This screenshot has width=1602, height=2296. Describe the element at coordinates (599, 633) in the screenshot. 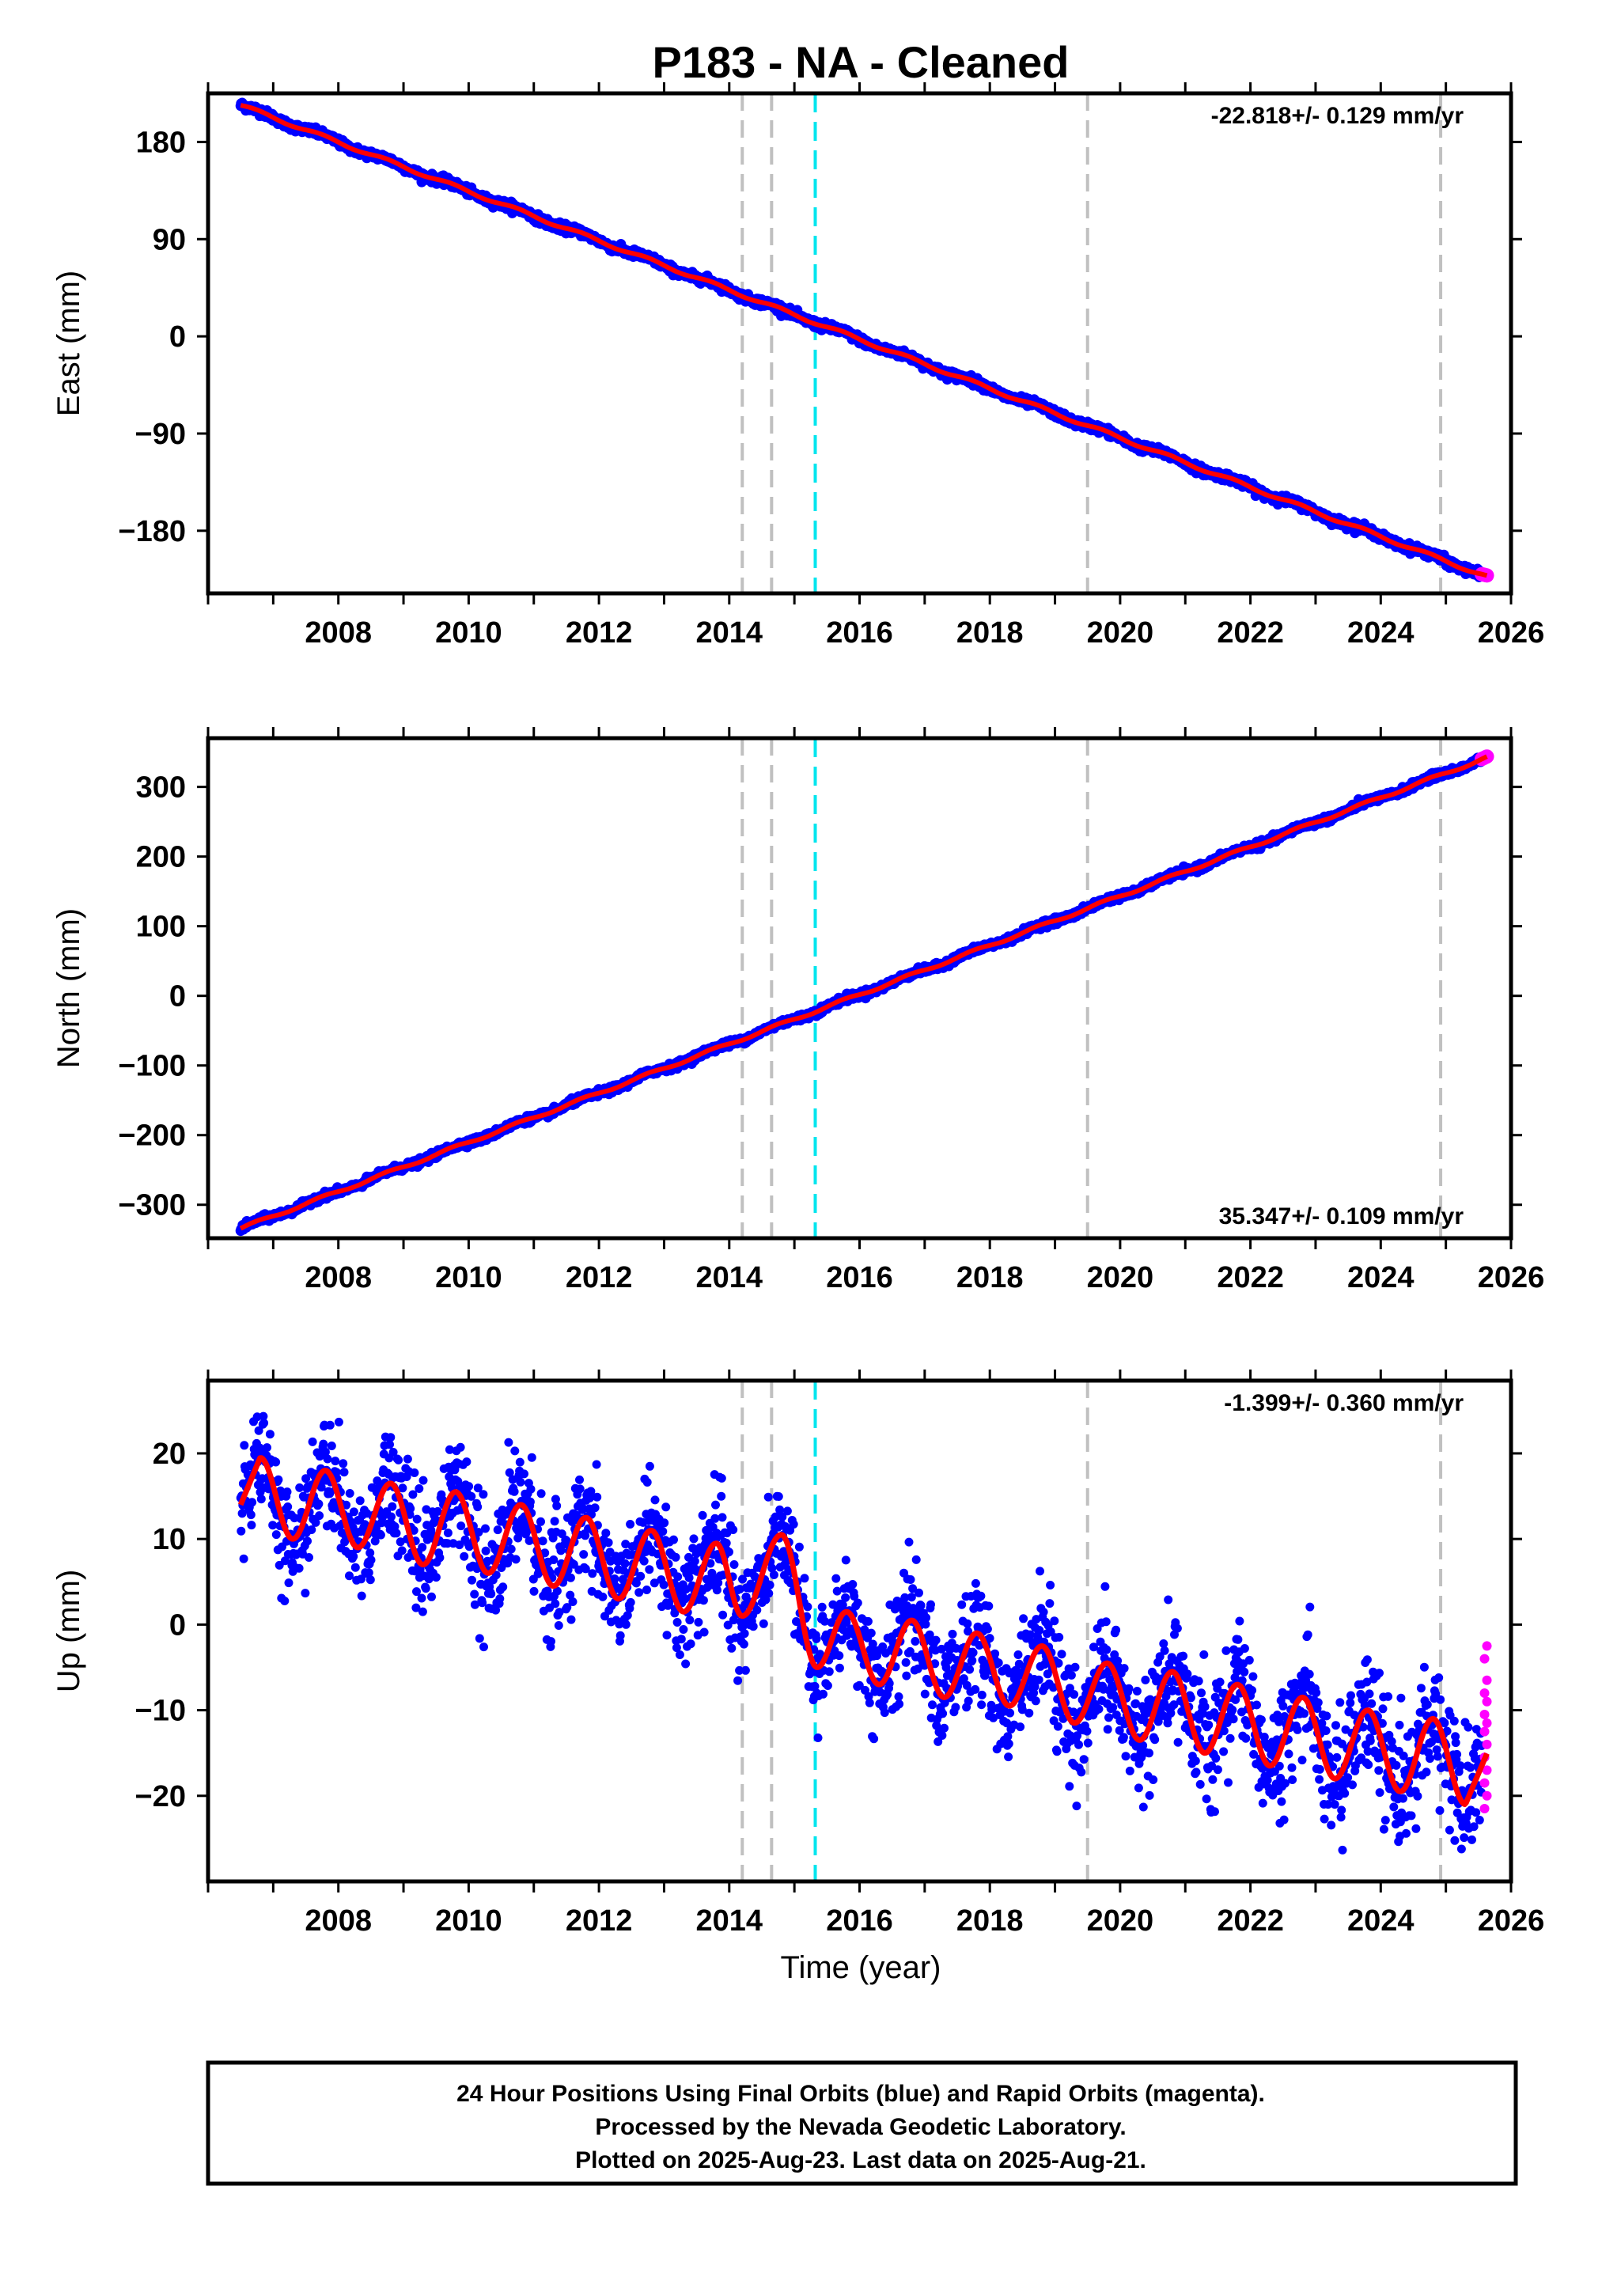

I see `east-x-tick-label-2012: 2012` at that location.